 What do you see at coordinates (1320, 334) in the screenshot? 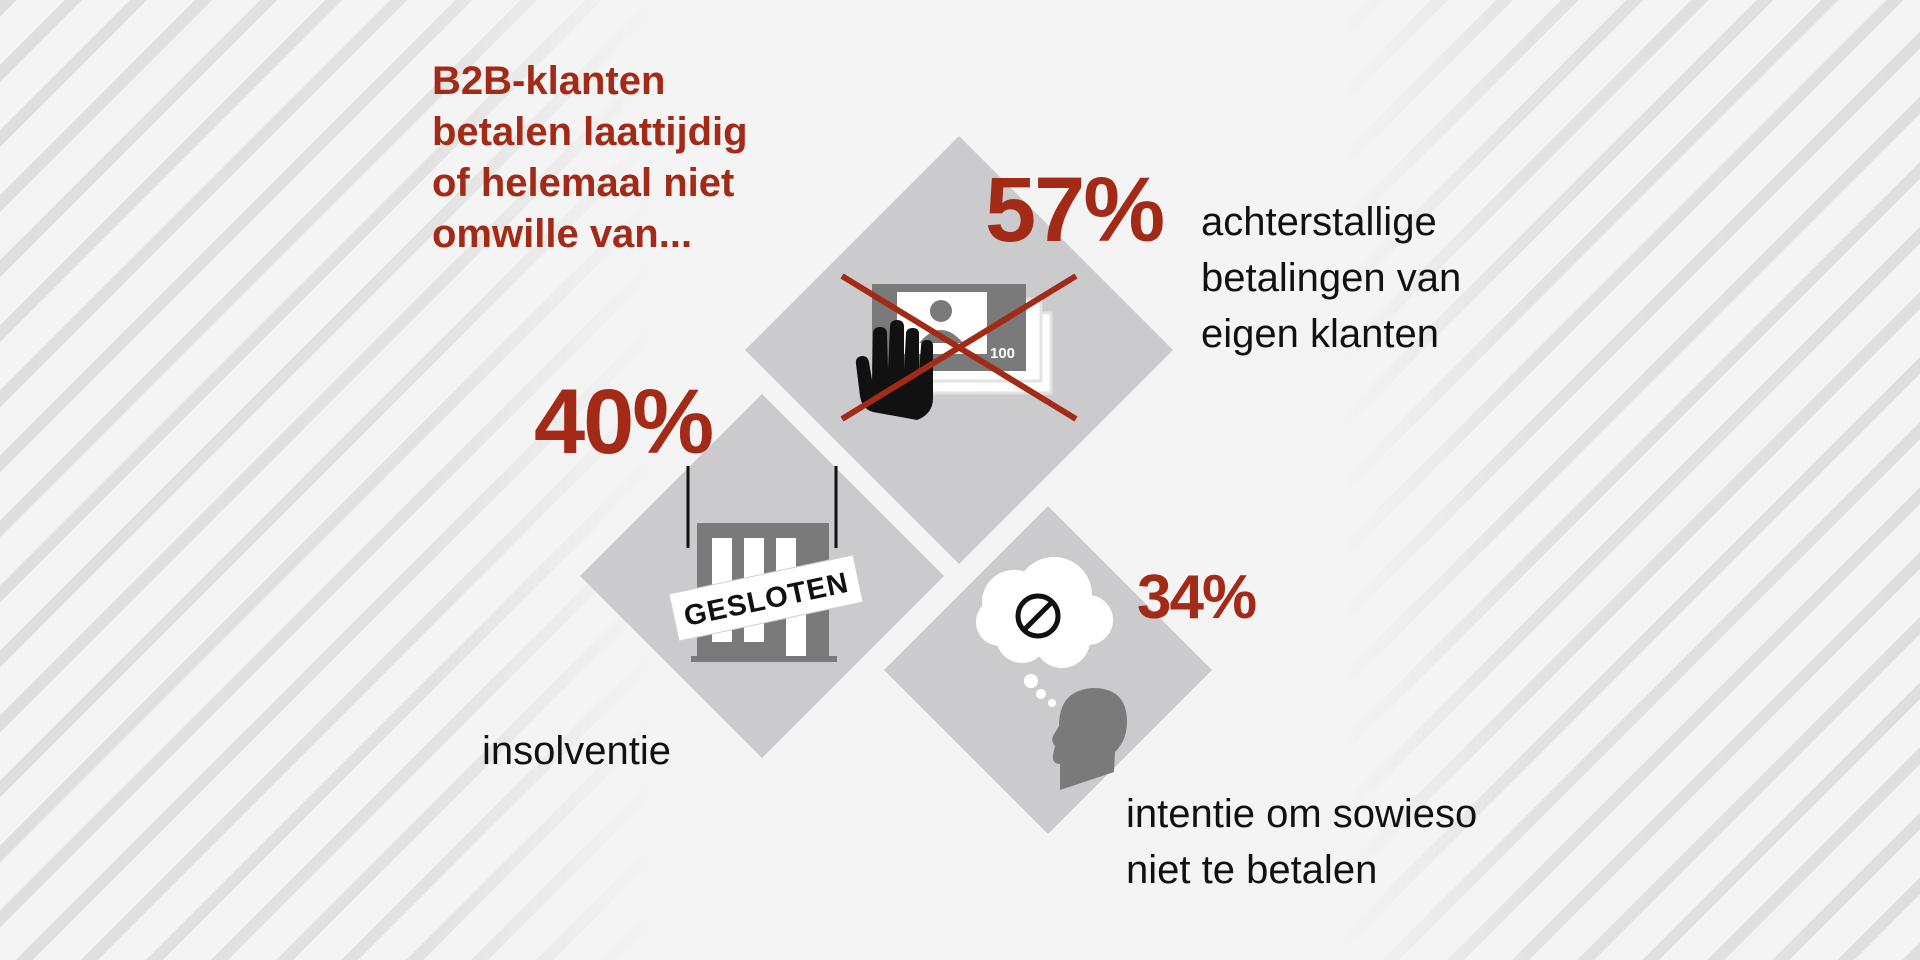
I see `stat-label-line: eigen klanten` at bounding box center [1320, 334].